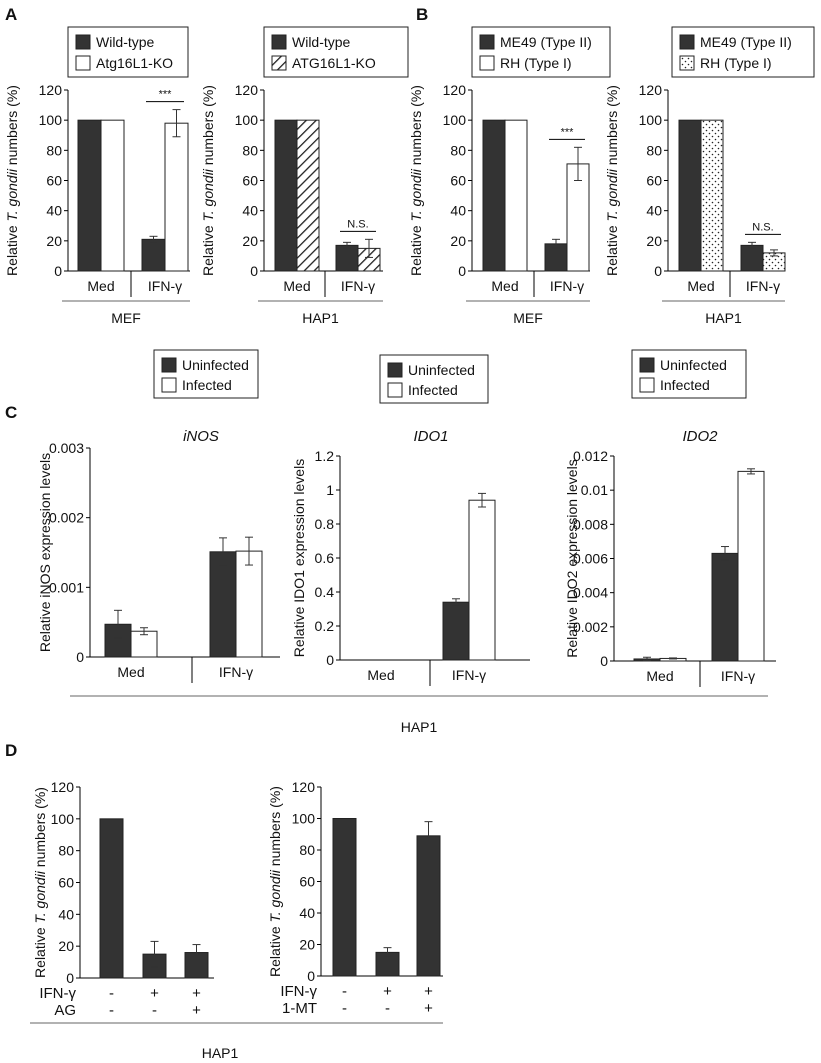  I want to click on chart-c1-ytick-label: 0, so click(80, 657).